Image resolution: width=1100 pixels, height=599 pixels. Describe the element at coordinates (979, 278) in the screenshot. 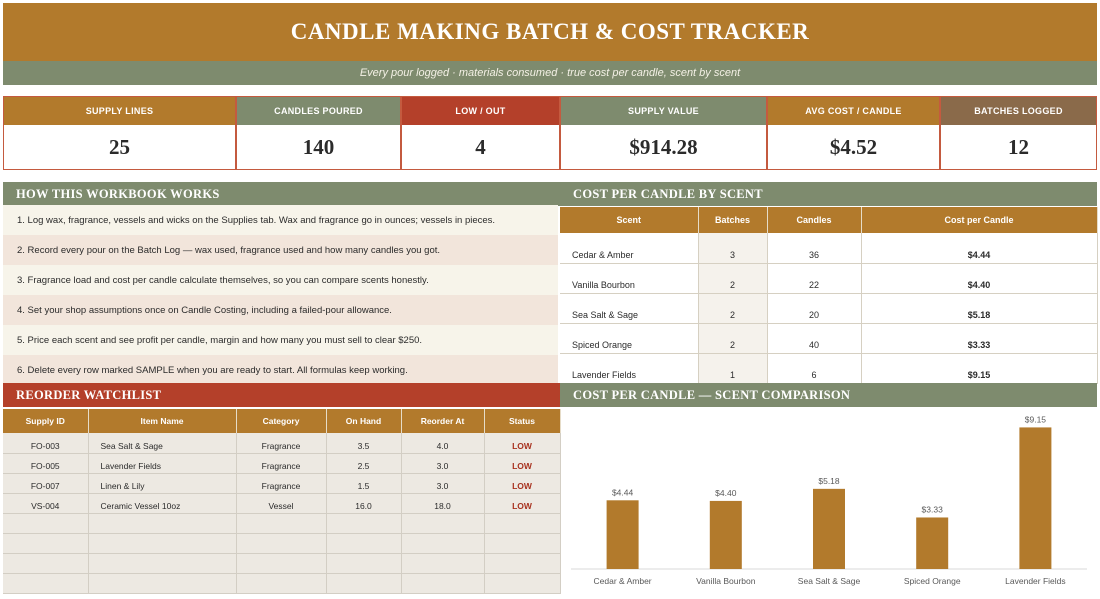

I see `cost-cell: $4.40` at that location.